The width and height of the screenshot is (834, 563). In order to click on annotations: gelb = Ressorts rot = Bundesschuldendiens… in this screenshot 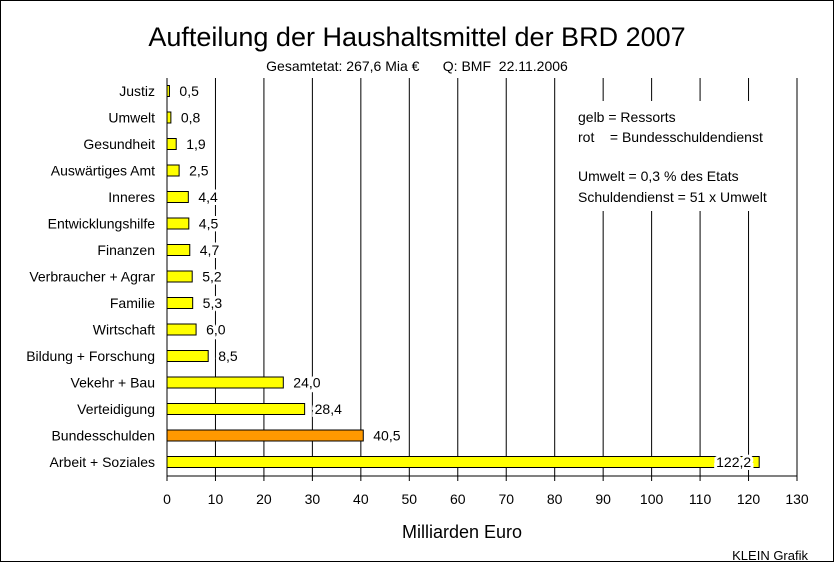, I will do `click(680, 156)`.